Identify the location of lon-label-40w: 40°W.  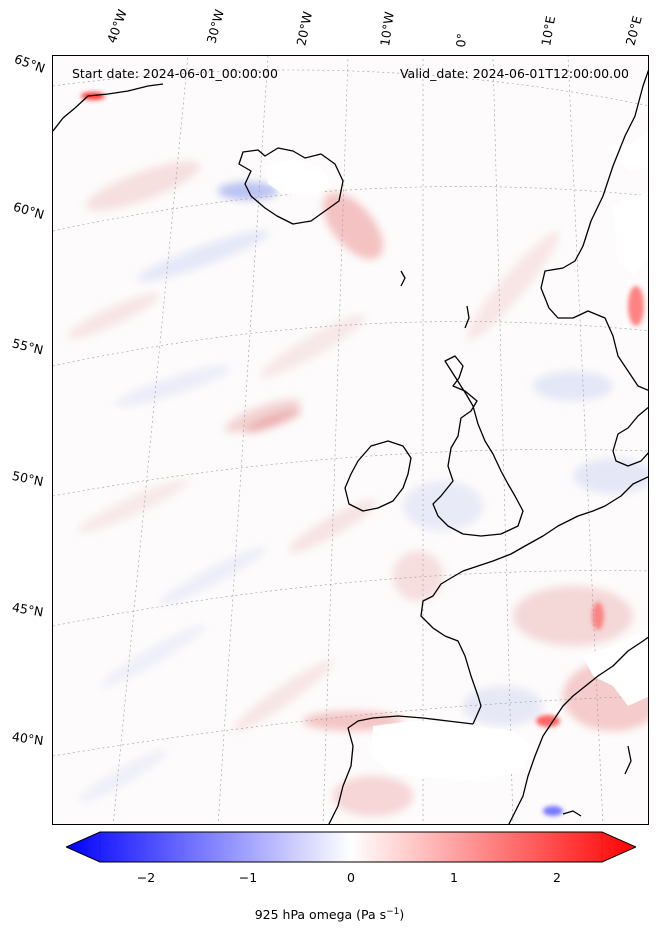
(116, 26).